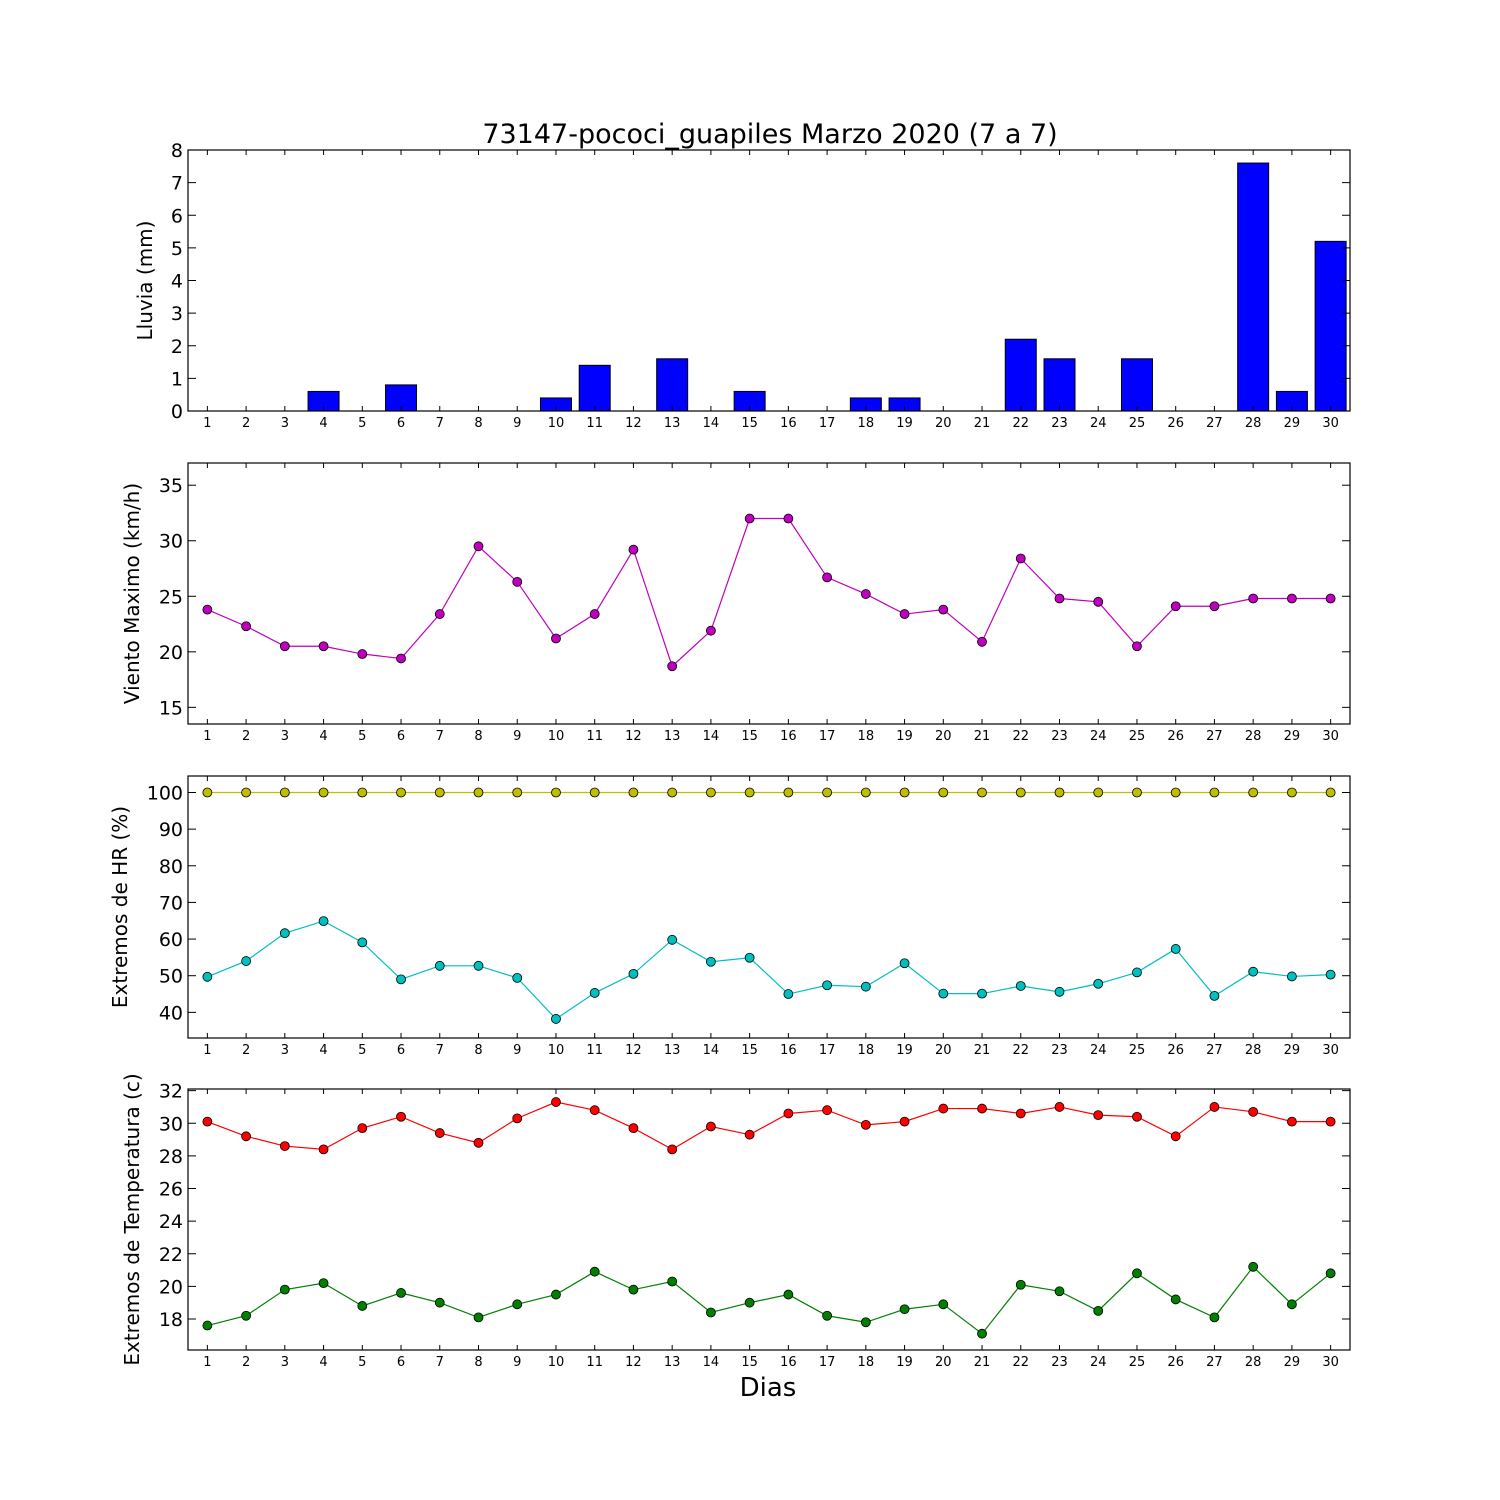 The height and width of the screenshot is (1500, 1500). What do you see at coordinates (1175, 736) in the screenshot?
I see `x-tick-label: 26` at bounding box center [1175, 736].